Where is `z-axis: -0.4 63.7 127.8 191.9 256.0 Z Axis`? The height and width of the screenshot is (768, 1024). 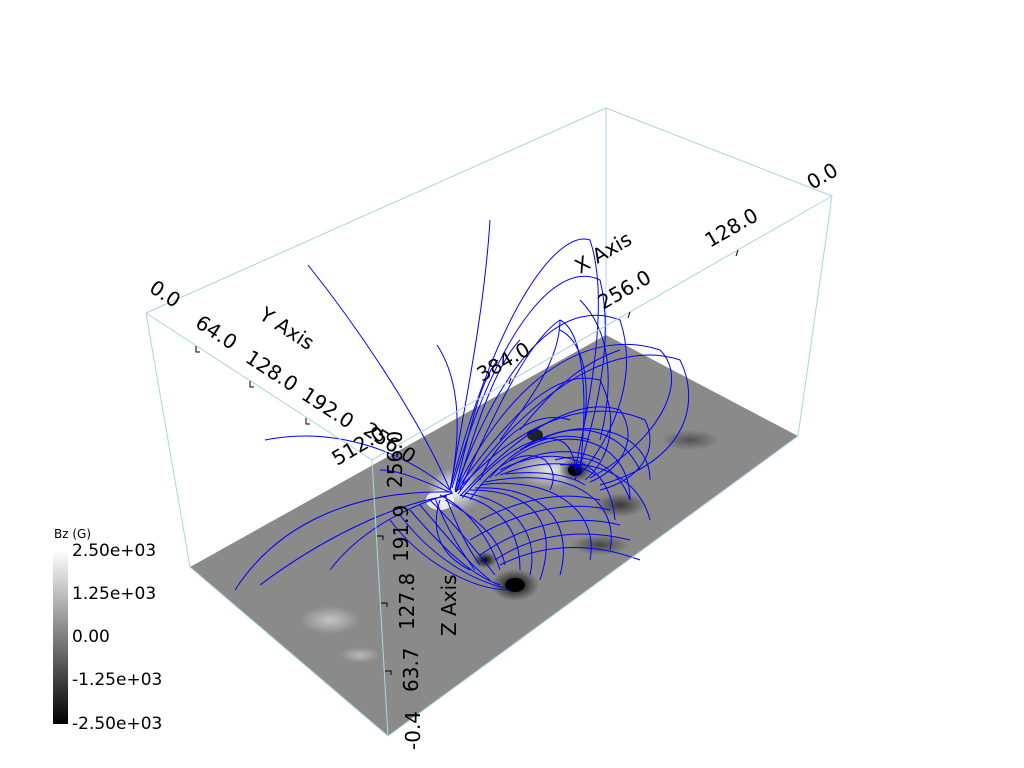
z-axis: -0.4 63.7 127.8 191.9 256.0 Z Axis is located at coordinates (422, 590).